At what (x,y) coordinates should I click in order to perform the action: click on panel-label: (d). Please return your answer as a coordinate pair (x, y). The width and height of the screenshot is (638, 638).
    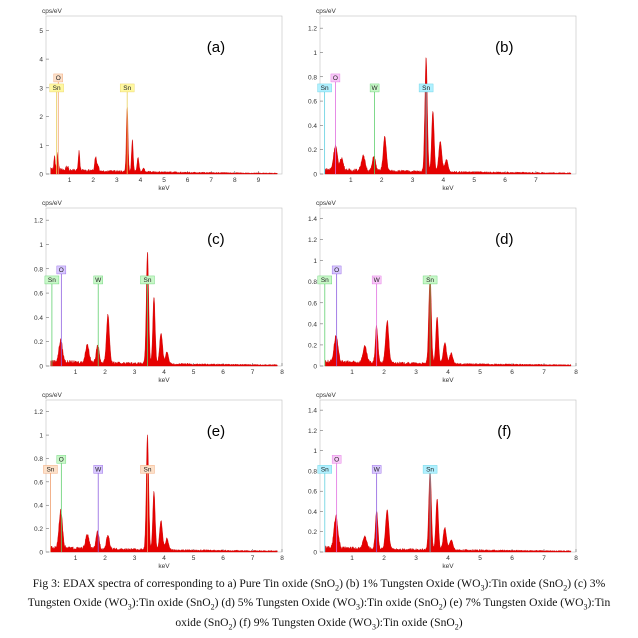
    Looking at the image, I should click on (504, 239).